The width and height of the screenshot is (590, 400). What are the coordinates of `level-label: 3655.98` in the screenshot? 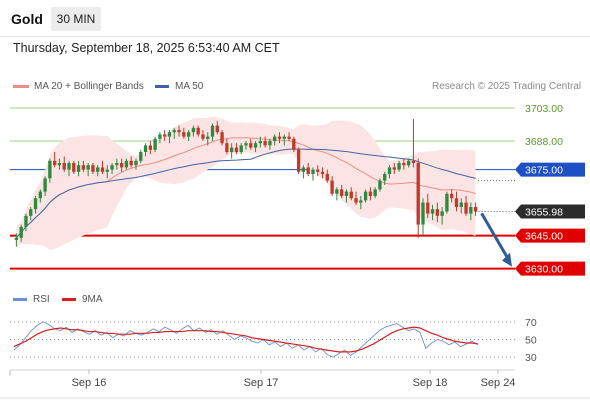 It's located at (544, 212).